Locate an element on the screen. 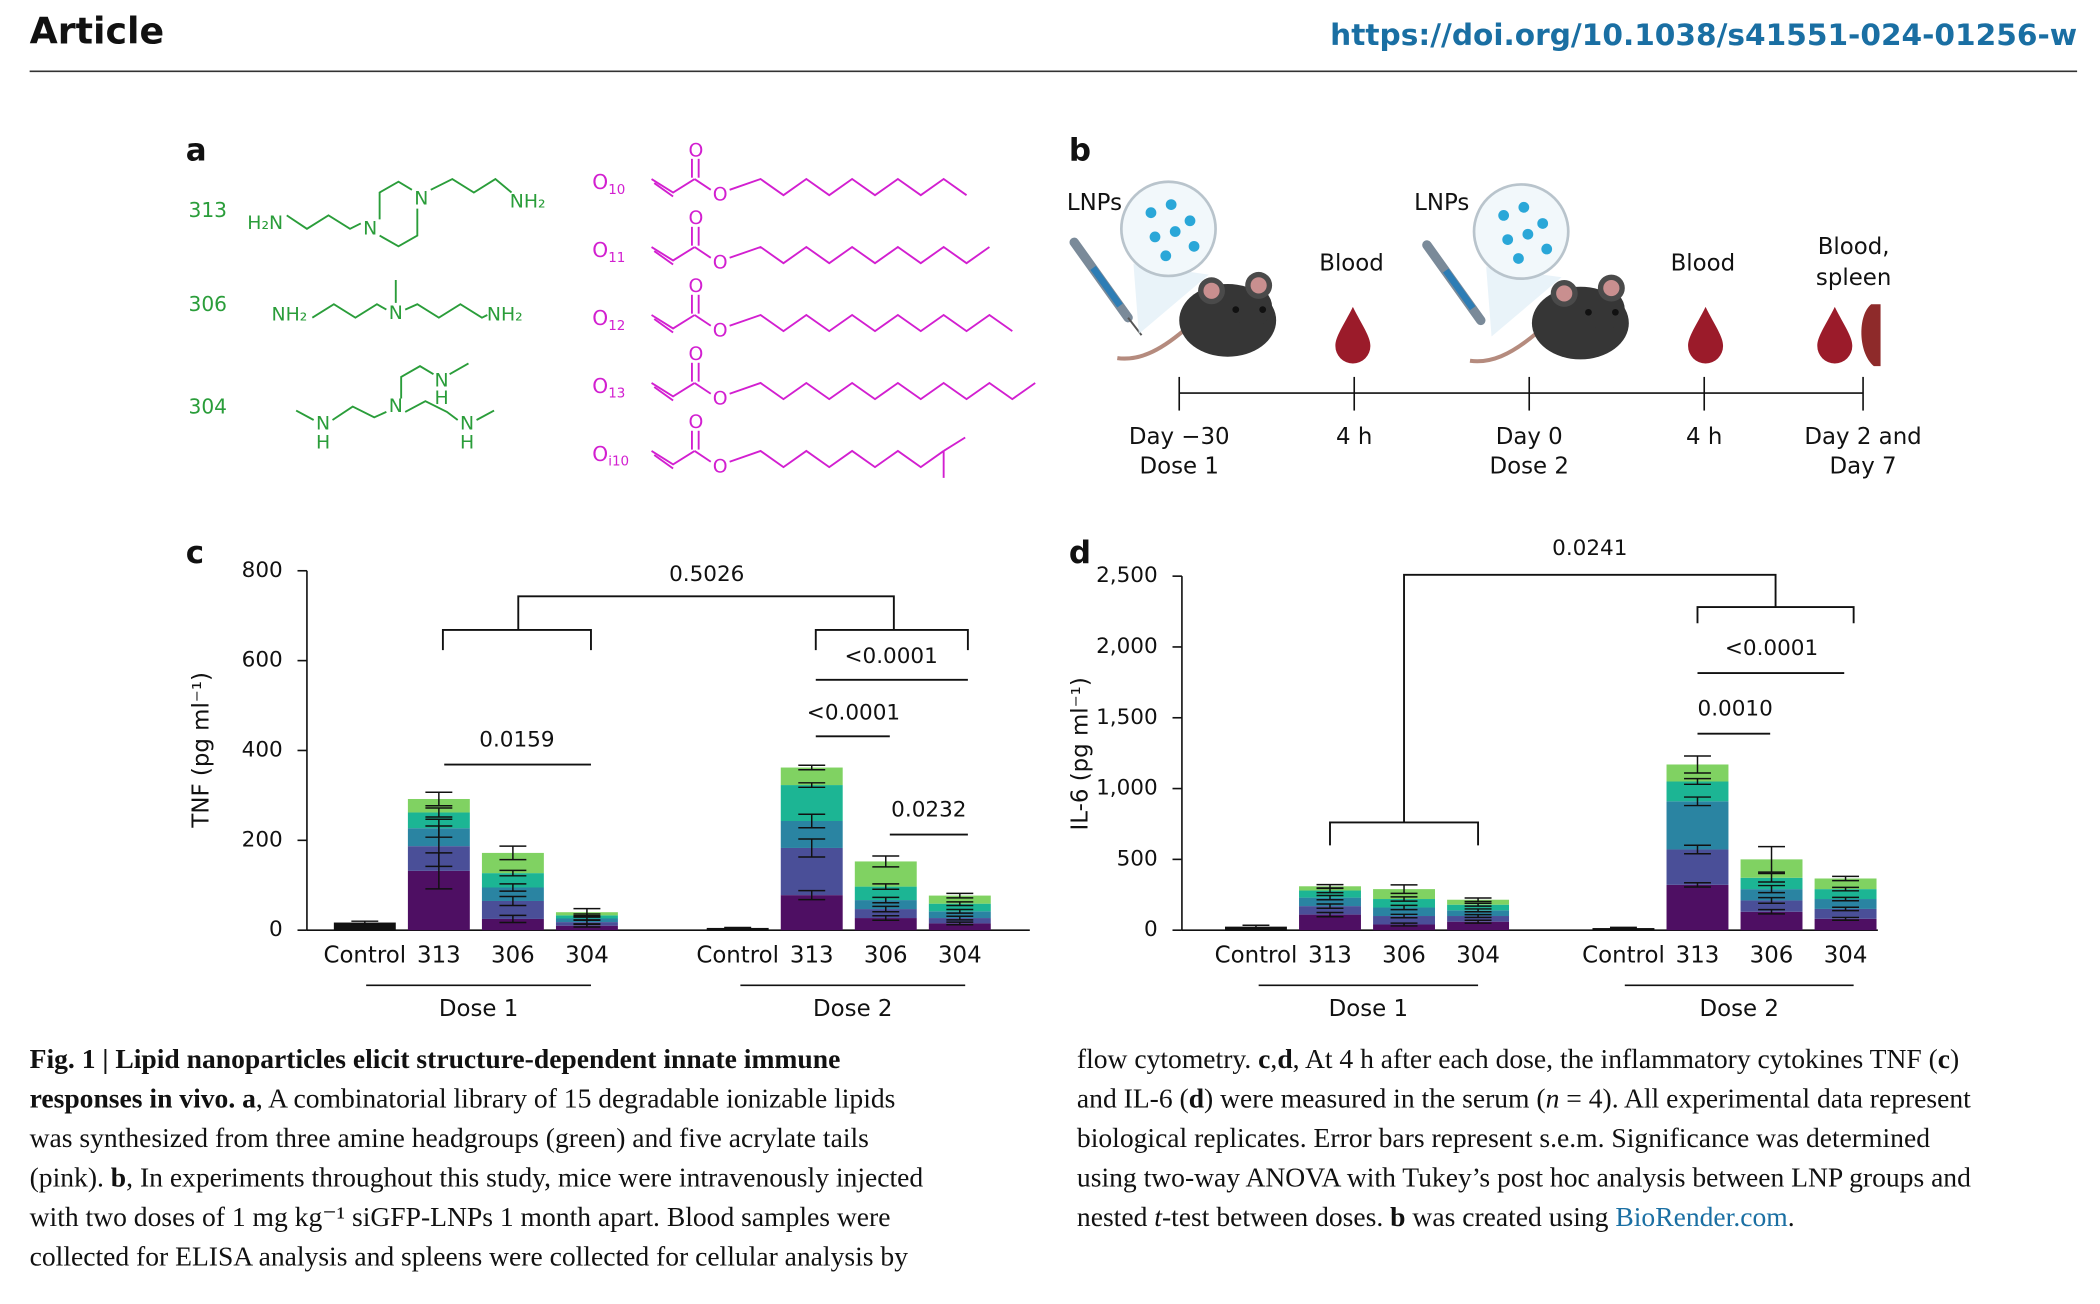 The width and height of the screenshot is (2100, 1304). tail-label: O13 is located at coordinates (608, 388).